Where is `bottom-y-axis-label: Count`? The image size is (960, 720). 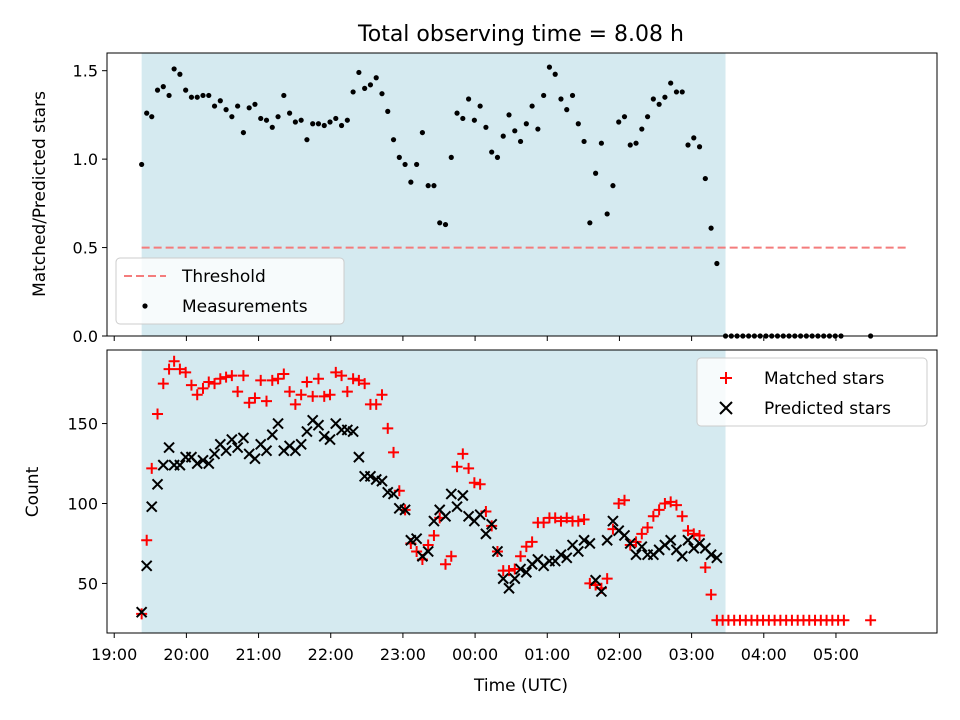 bottom-y-axis-label: Count is located at coordinates (33, 491).